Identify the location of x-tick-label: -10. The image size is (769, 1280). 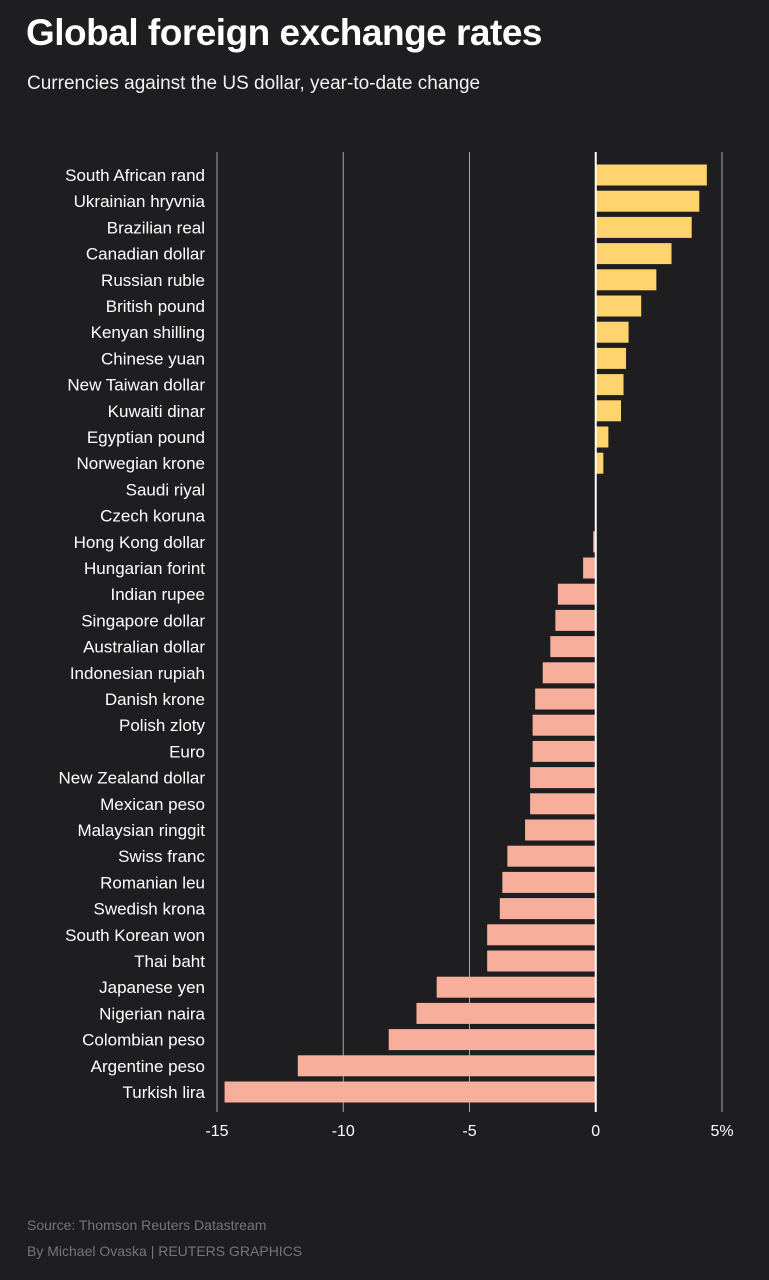
(343, 1131).